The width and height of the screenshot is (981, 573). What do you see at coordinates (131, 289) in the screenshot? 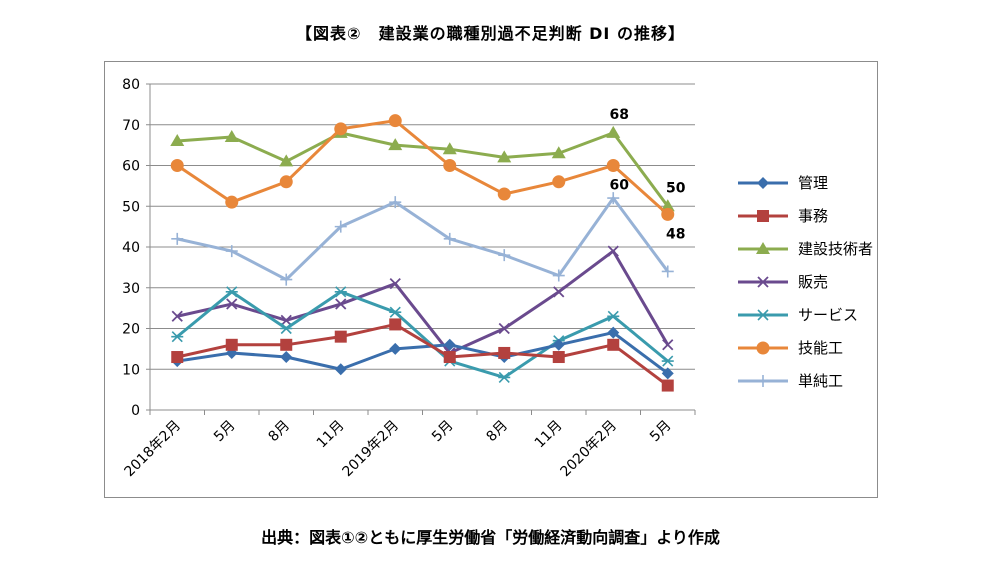
I see `y-tick-label: 30` at bounding box center [131, 289].